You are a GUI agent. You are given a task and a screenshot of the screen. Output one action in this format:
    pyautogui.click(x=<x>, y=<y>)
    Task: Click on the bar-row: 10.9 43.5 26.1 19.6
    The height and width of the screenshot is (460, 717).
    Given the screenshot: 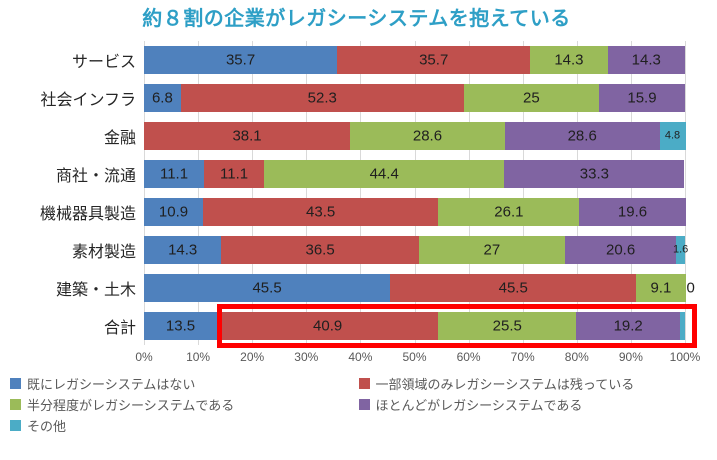 What is the action you would take?
    pyautogui.click(x=415, y=212)
    